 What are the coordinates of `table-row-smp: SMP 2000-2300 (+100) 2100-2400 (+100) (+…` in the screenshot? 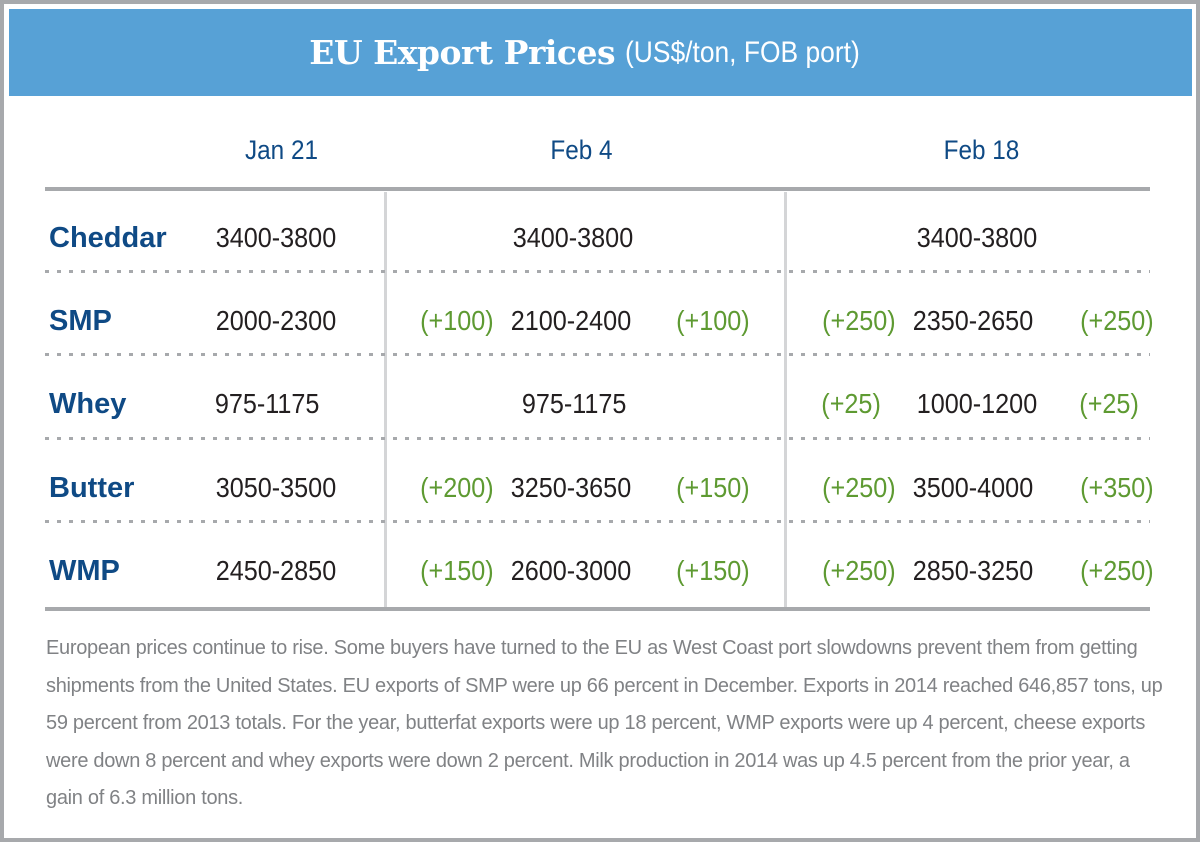 It's located at (600, 321).